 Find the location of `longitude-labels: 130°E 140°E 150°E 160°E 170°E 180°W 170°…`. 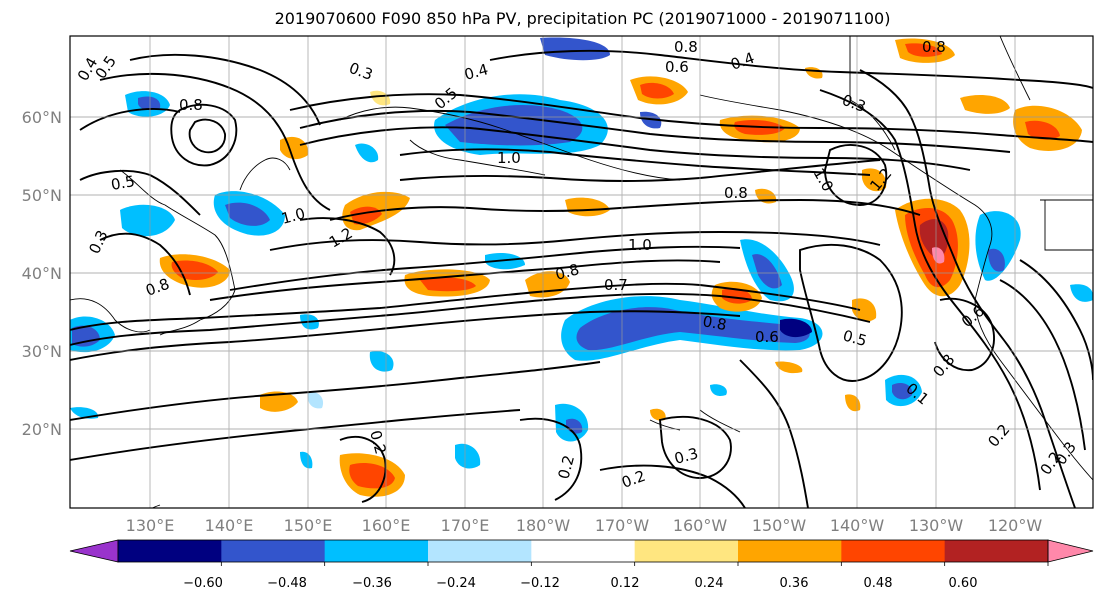

longitude-labels: 130°E 140°E 150°E 160°E 170°E 180°W 170°… is located at coordinates (584, 525).